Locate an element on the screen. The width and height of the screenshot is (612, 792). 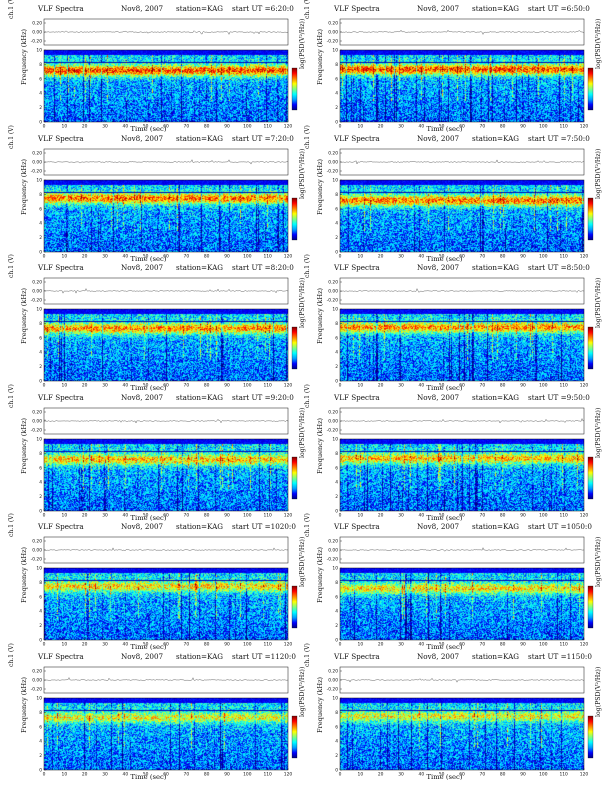
waveform-frame is located at coordinates (166, 161).